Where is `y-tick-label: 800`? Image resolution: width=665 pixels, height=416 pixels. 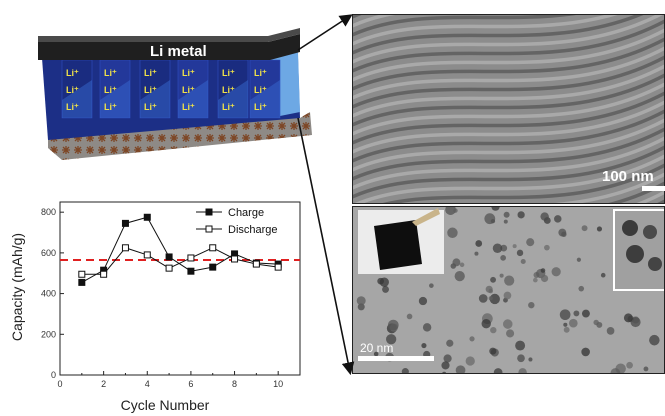
y-tick-label: 800 is located at coordinates (48, 212).